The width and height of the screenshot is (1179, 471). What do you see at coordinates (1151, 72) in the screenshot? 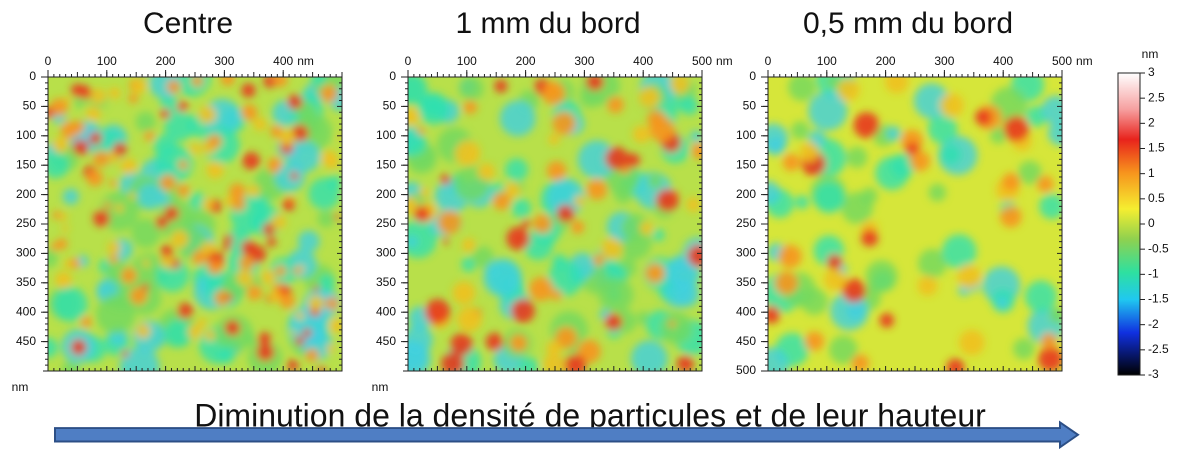
I see `colorbar-tick-label: 3` at bounding box center [1151, 72].